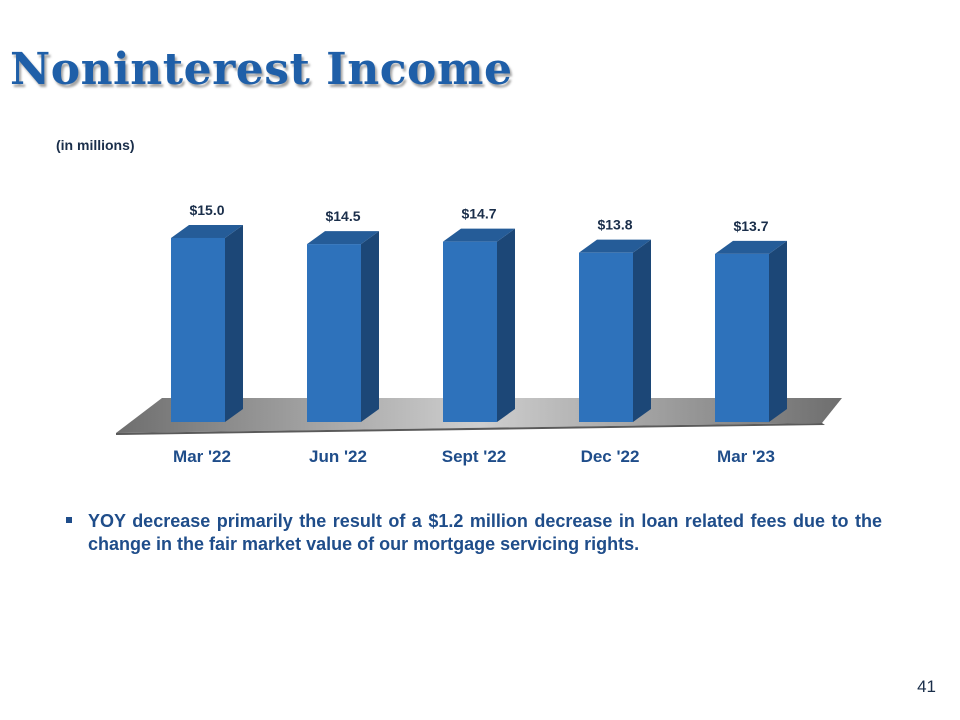 The width and height of the screenshot is (960, 720). What do you see at coordinates (338, 456) in the screenshot?
I see `category-label: Jun '22` at bounding box center [338, 456].